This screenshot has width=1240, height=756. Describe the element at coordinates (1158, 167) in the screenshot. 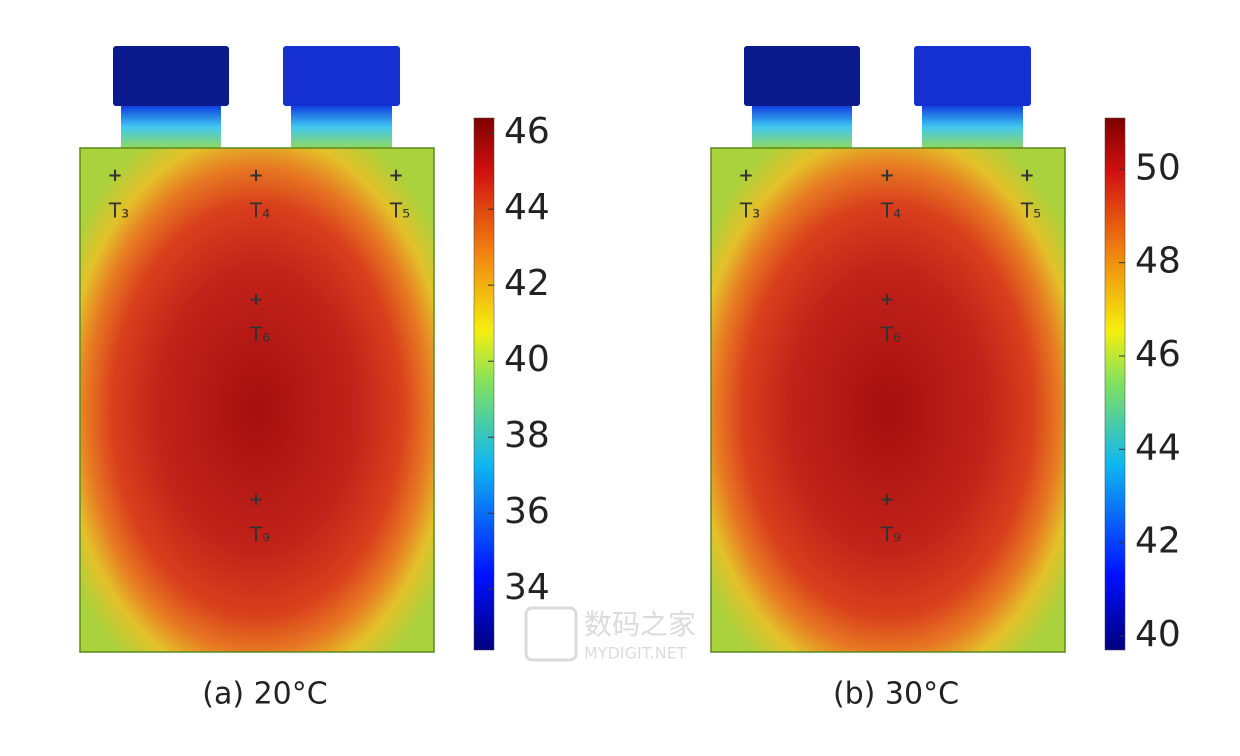

I see `colorbar-tick-label: 50` at that location.